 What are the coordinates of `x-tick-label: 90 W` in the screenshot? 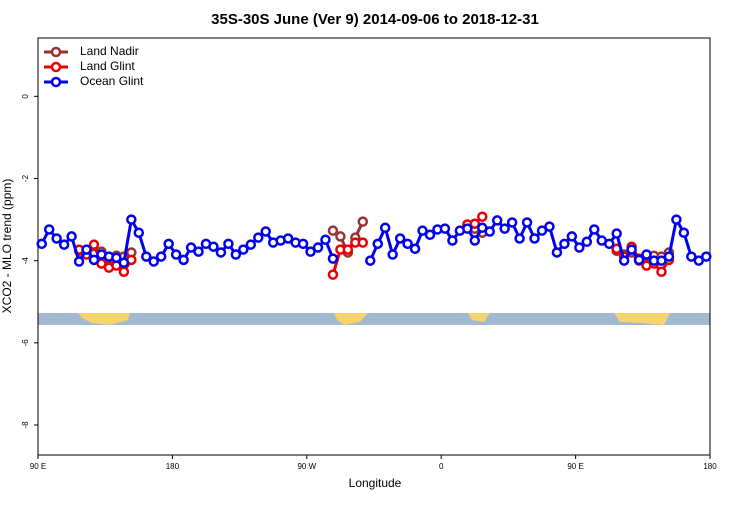 It's located at (306, 466).